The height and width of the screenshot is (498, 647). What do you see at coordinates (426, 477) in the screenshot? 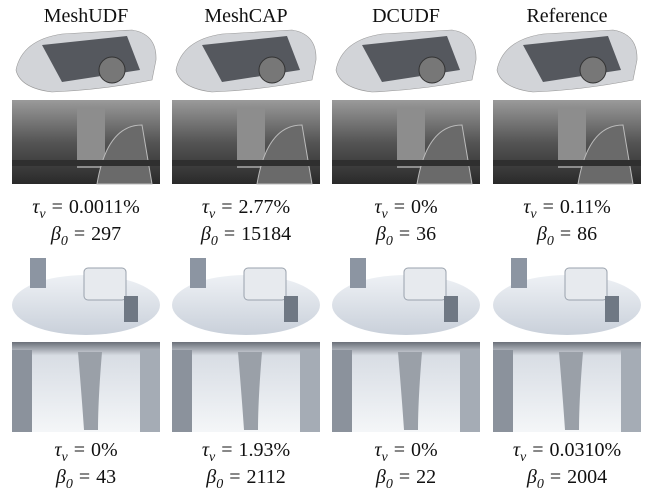
I see `value: 22` at bounding box center [426, 477].